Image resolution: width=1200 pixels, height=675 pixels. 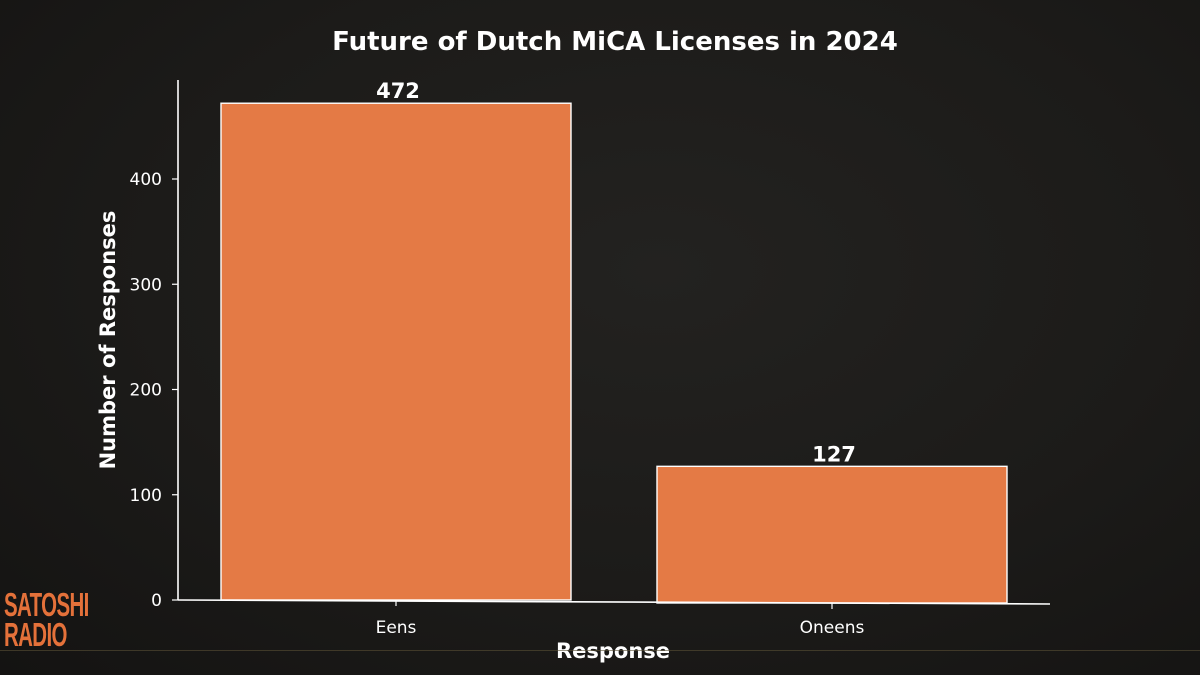 I want to click on y-ticks: 0 100 200 300 400, so click(x=154, y=390).